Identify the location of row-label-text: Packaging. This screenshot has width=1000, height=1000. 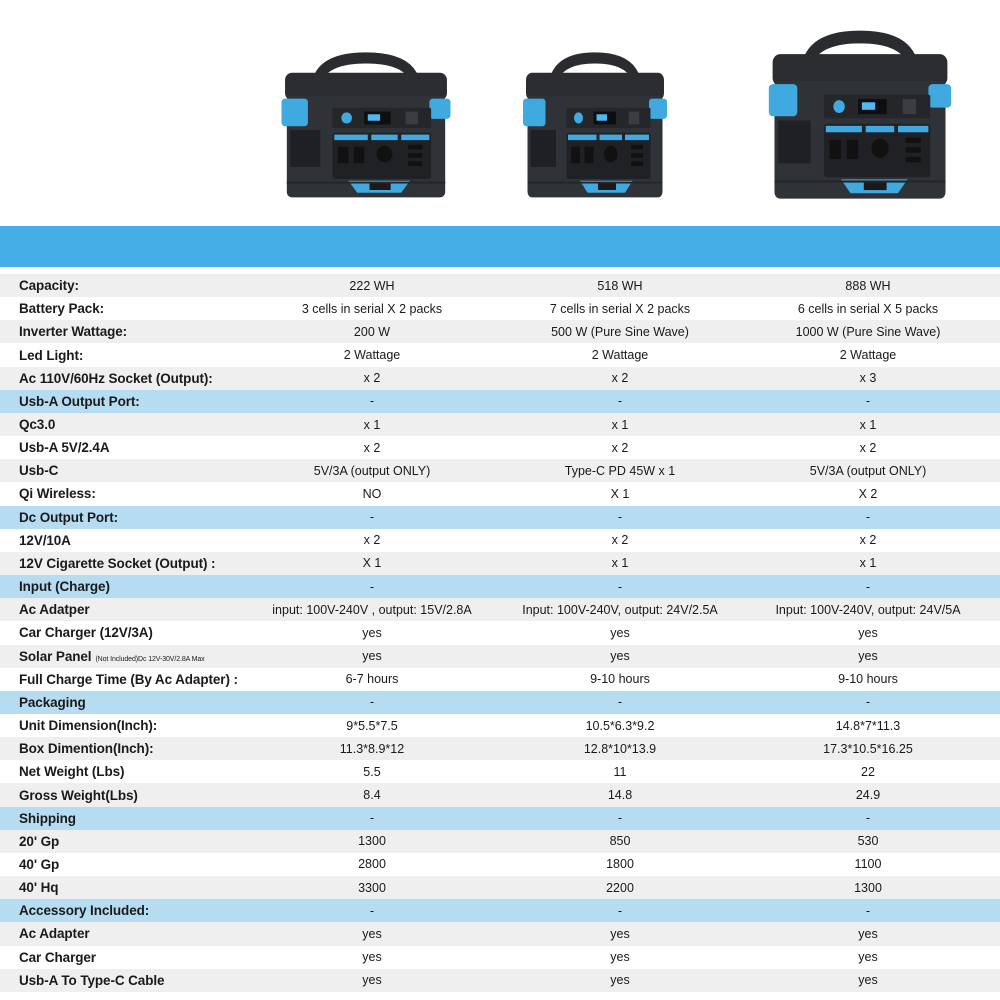
(52, 702).